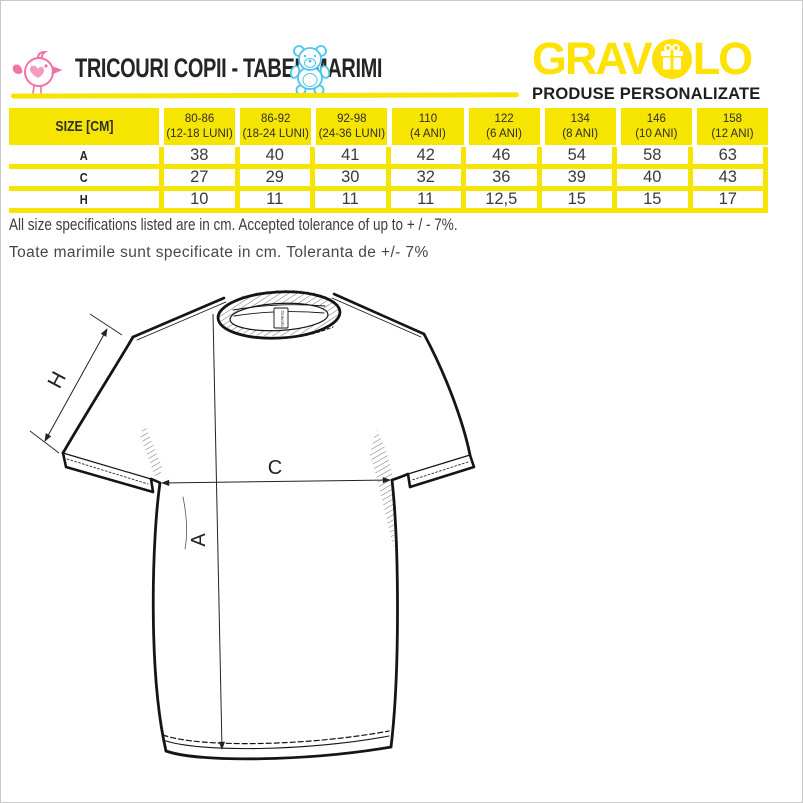 Image resolution: width=803 pixels, height=803 pixels. I want to click on table-cell: 17, so click(727, 199).